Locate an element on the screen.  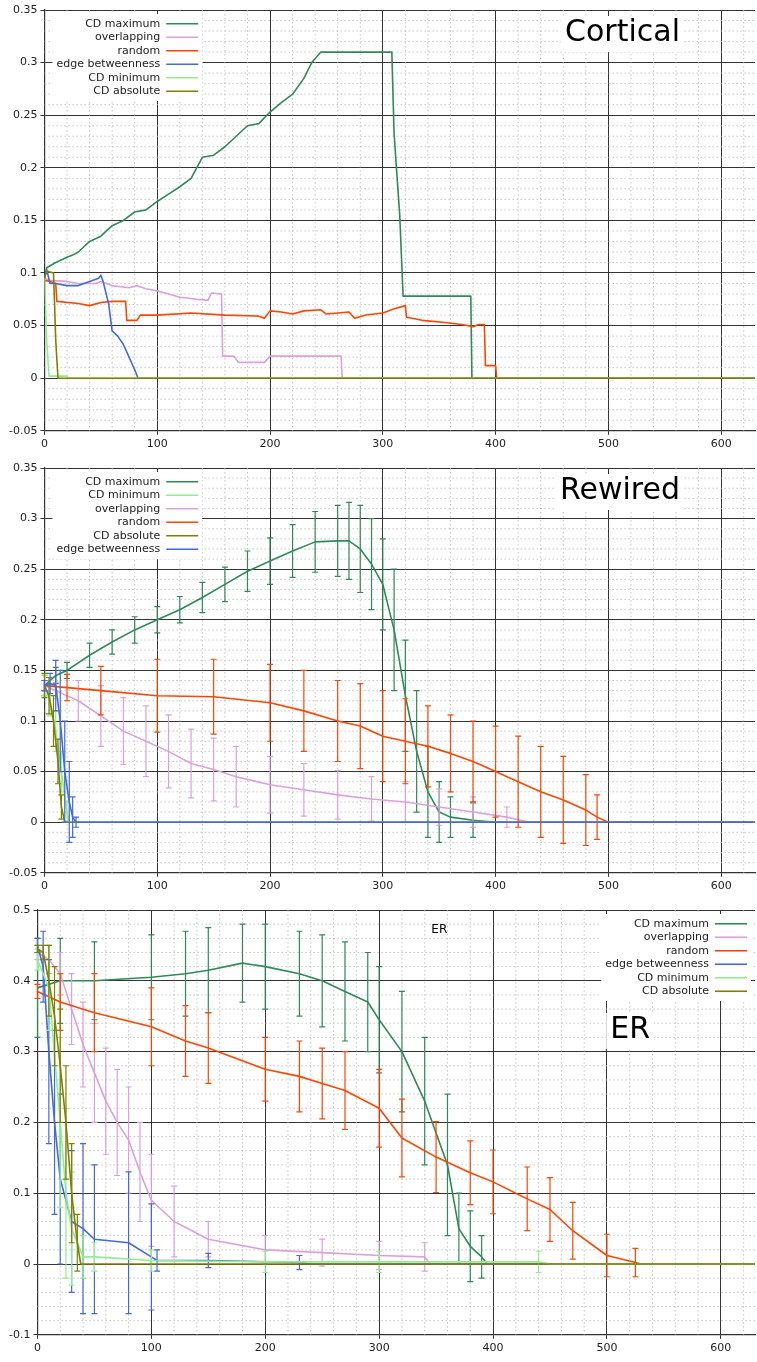
y-tick-label: 0.4 is located at coordinates (21, 980).